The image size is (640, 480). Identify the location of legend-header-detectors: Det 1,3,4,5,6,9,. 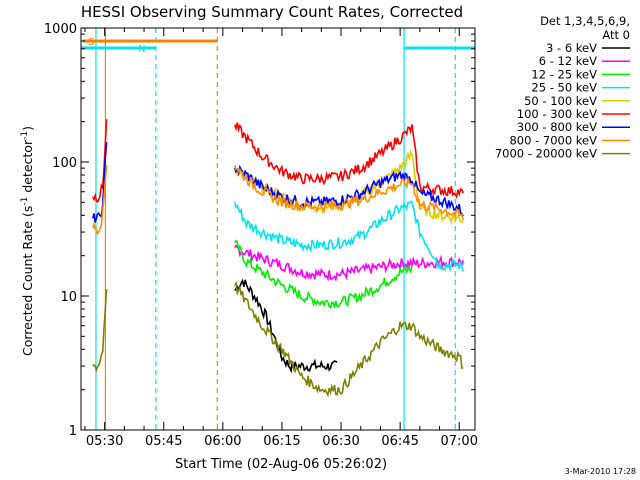
(585, 21).